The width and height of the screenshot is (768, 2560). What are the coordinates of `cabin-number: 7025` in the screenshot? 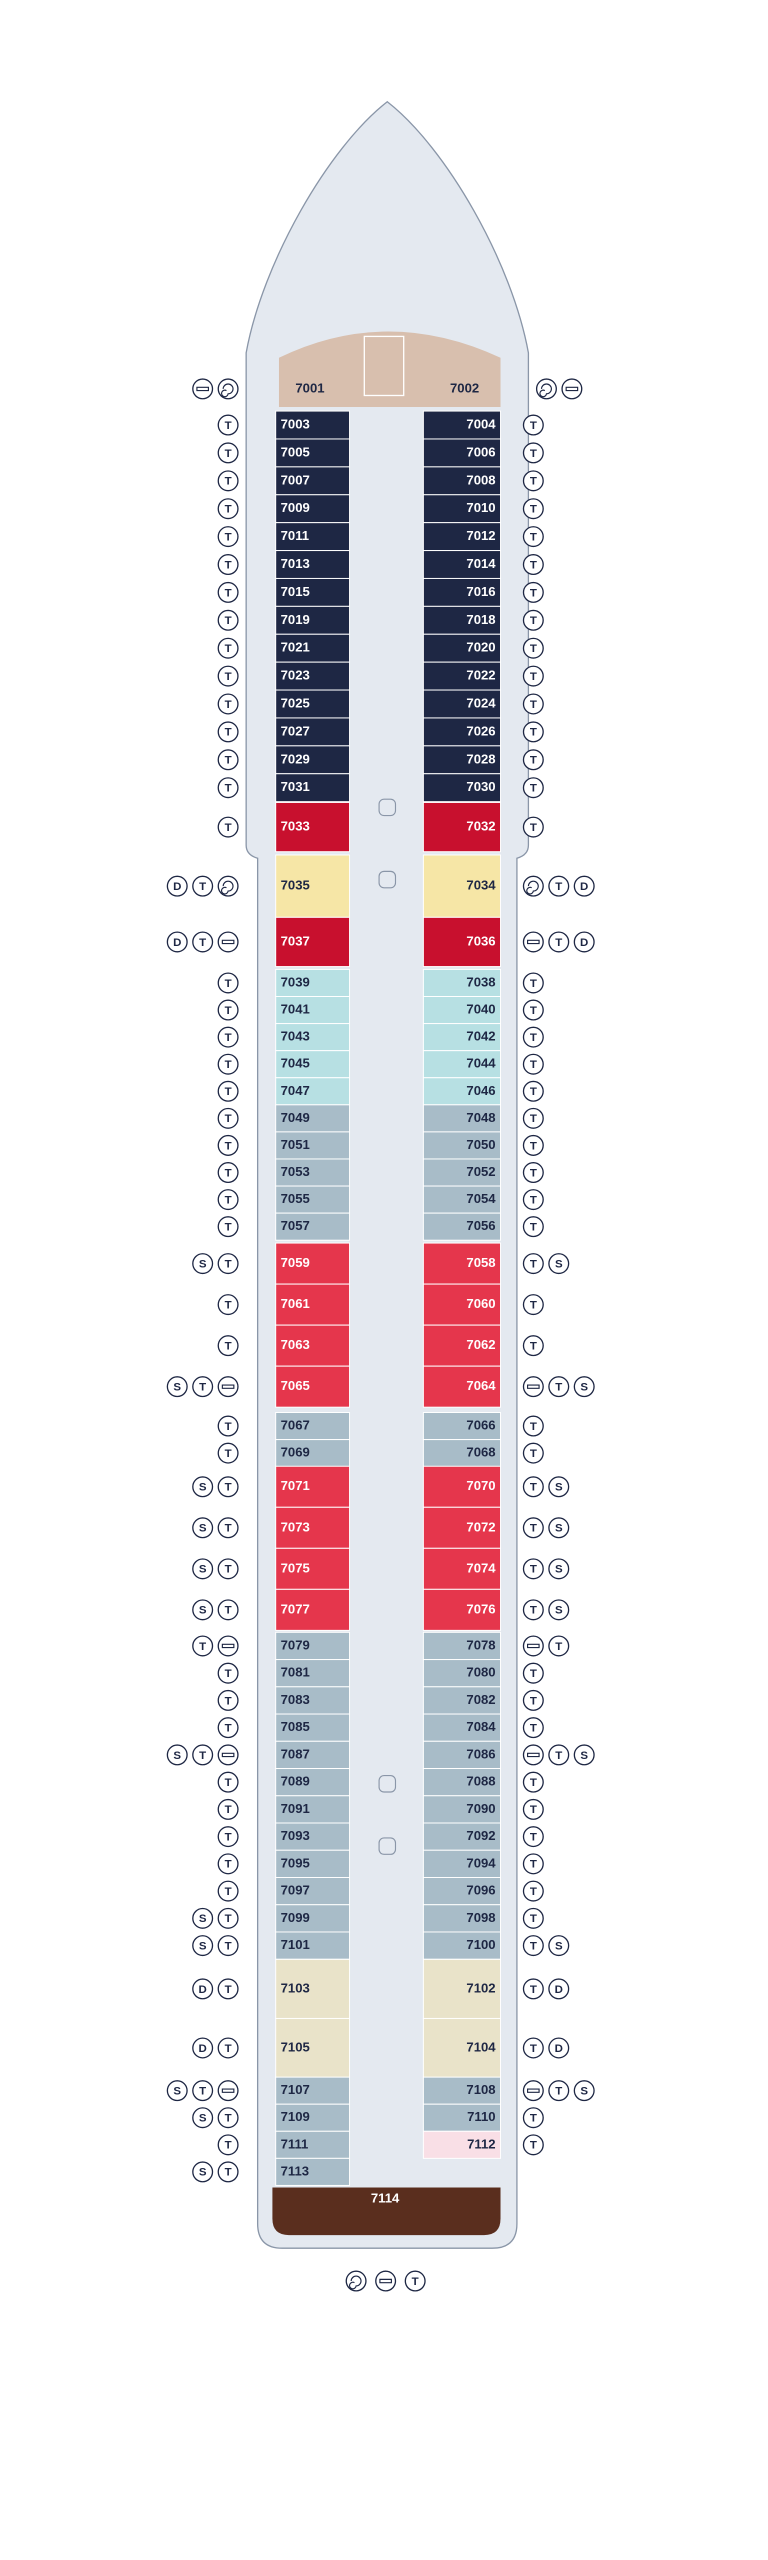 It's located at (295, 702).